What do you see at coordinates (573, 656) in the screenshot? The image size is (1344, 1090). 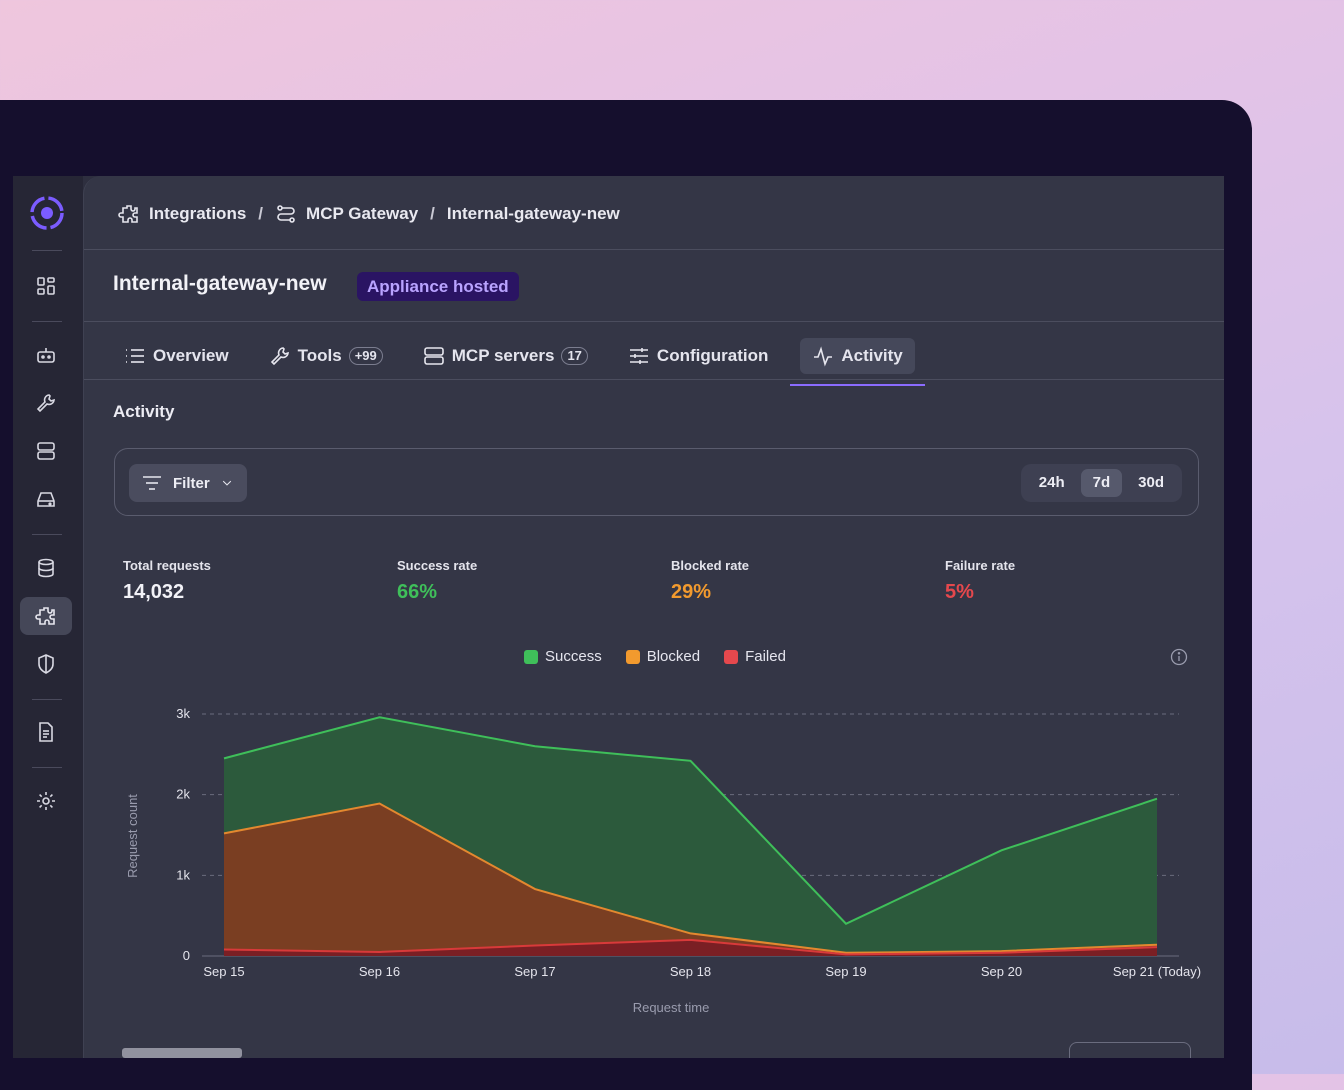 I see `legend-label: Success` at bounding box center [573, 656].